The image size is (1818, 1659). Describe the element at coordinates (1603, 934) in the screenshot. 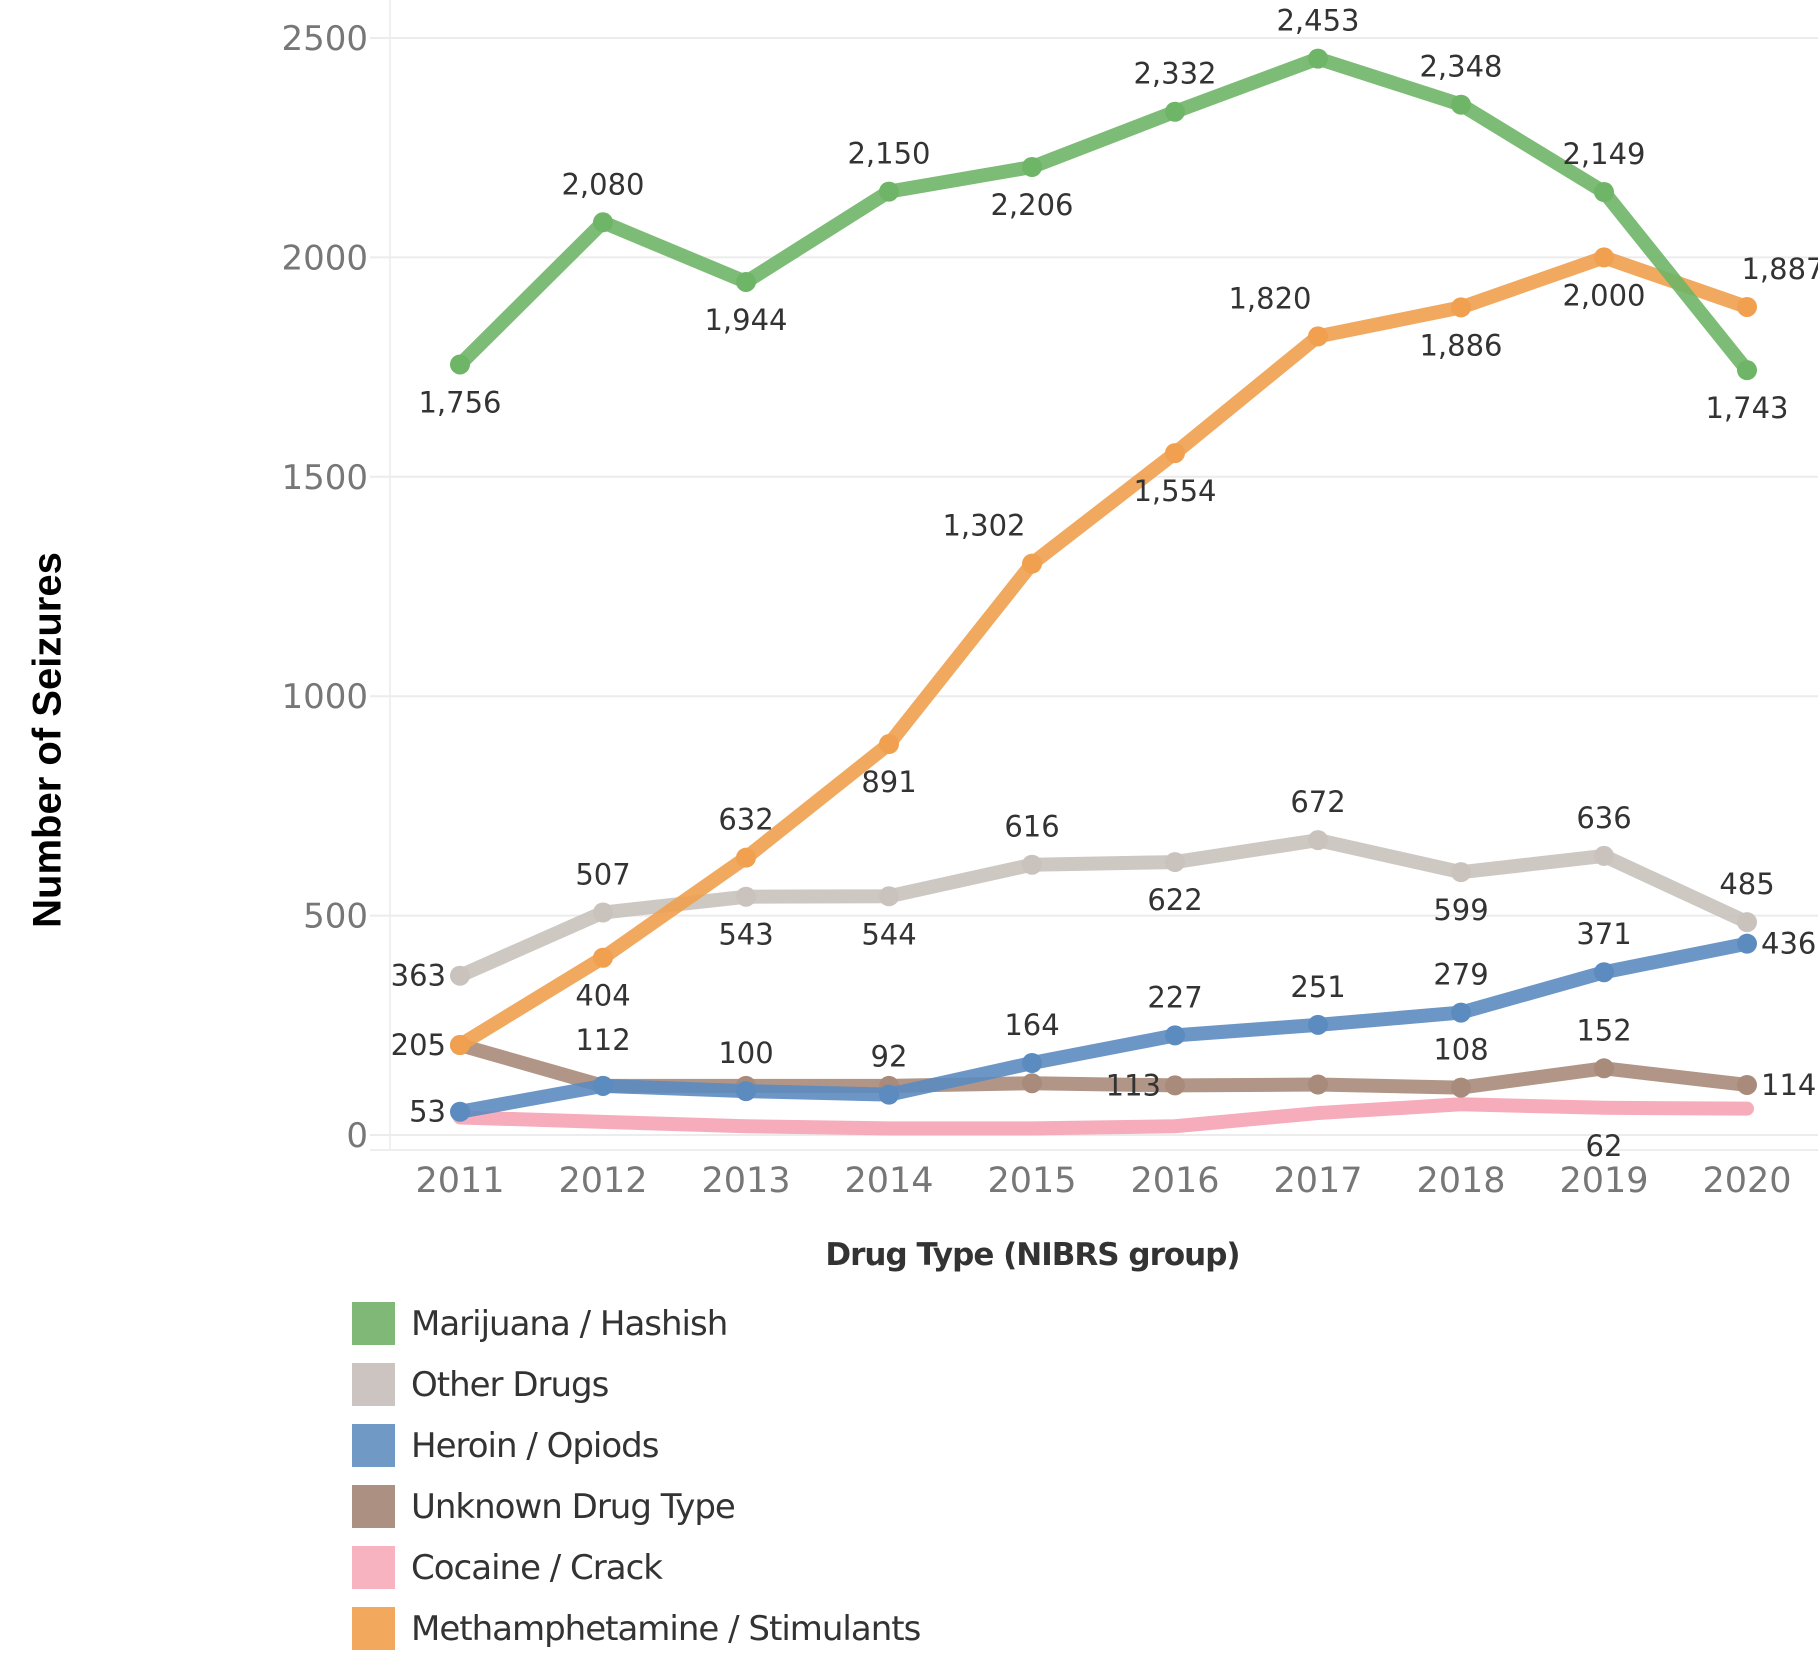

I see `data-label: 371` at that location.